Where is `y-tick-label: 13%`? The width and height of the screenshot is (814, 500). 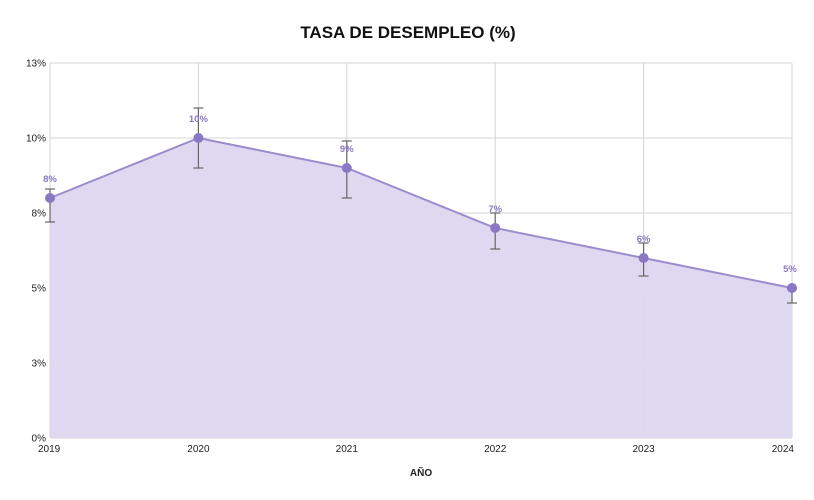 y-tick-label: 13% is located at coordinates (36, 64).